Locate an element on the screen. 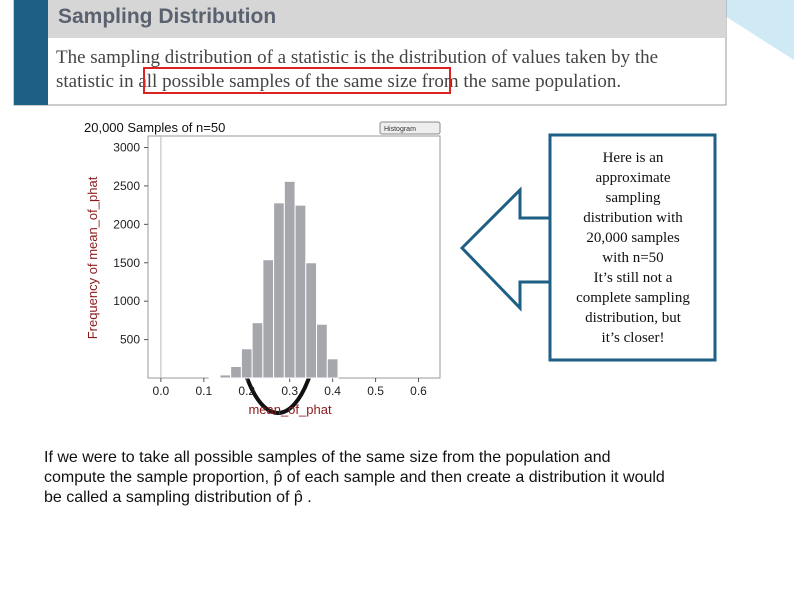 This screenshot has height=595, width=794. x-tick-label: 0.3 is located at coordinates (289, 391).